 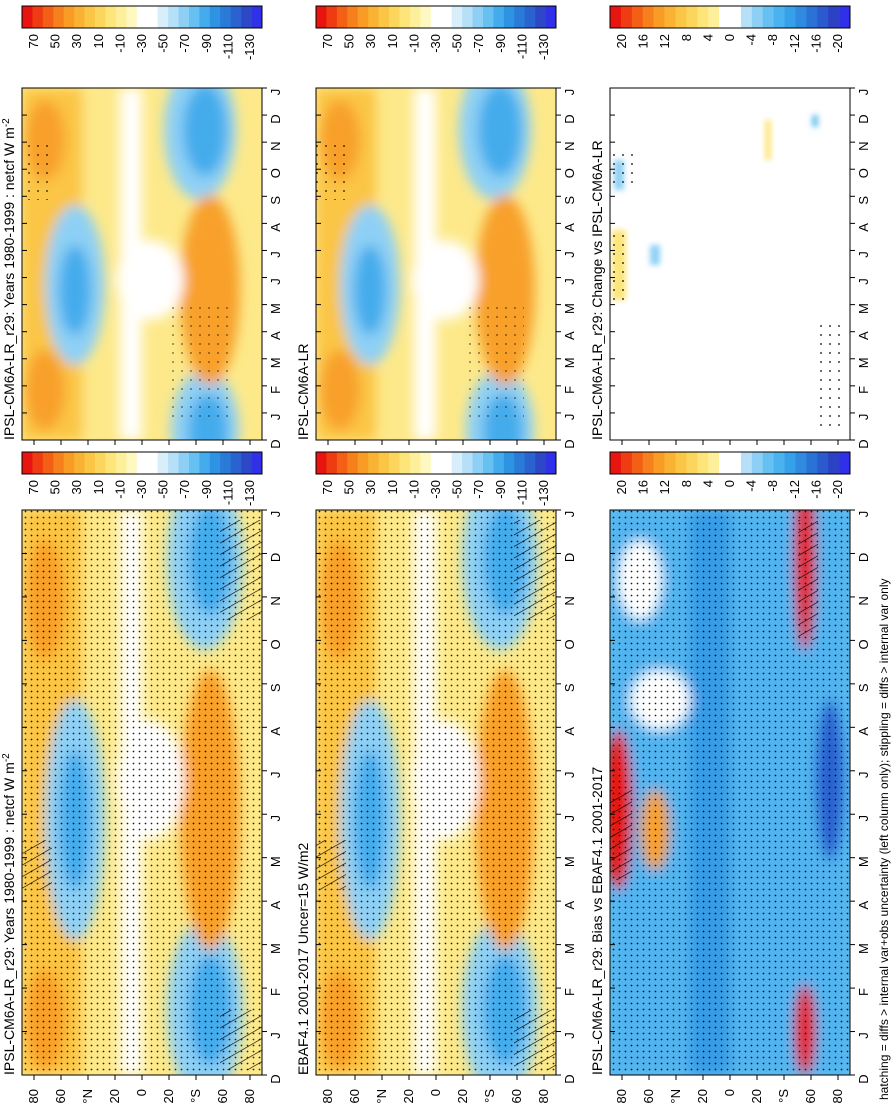 What do you see at coordinates (119, 489) in the screenshot?
I see `colorbar-label: -10` at bounding box center [119, 489].